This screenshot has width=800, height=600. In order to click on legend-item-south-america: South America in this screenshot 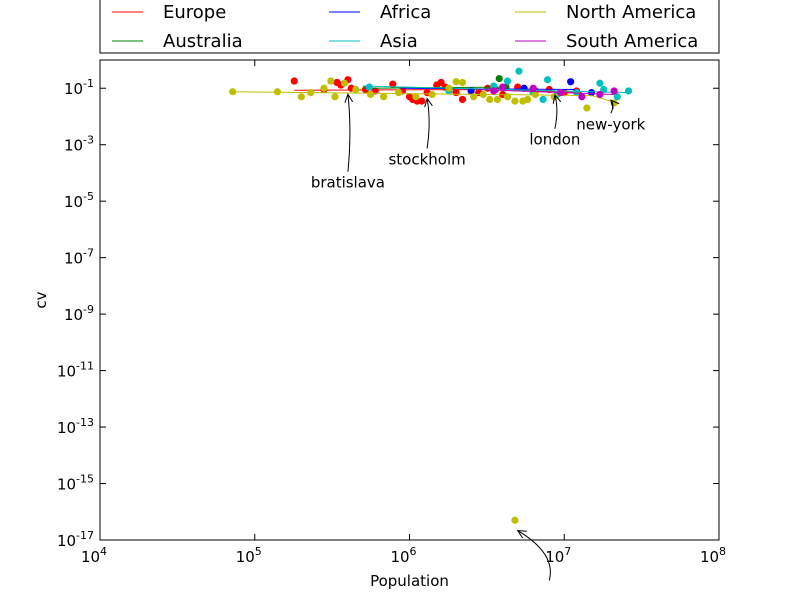, I will do `click(606, 41)`.